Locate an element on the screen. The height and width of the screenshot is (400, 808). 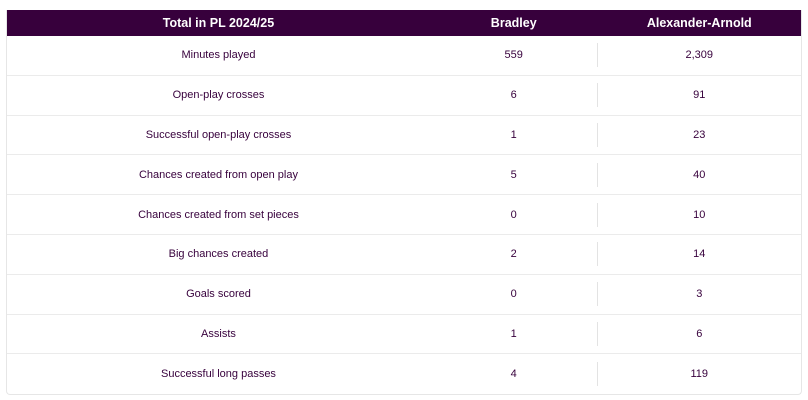
alexander-arnold-value: 2,309 is located at coordinates (699, 55).